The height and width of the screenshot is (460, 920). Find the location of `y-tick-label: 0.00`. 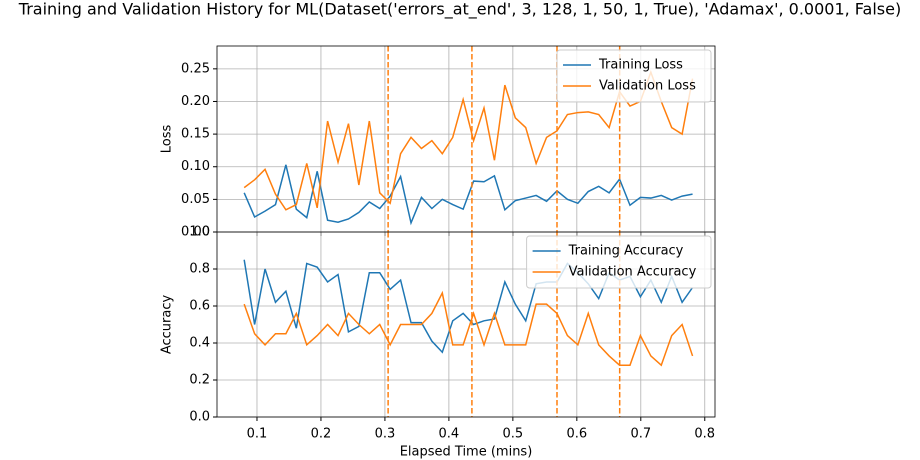

y-tick-label: 0.00 is located at coordinates (195, 232).